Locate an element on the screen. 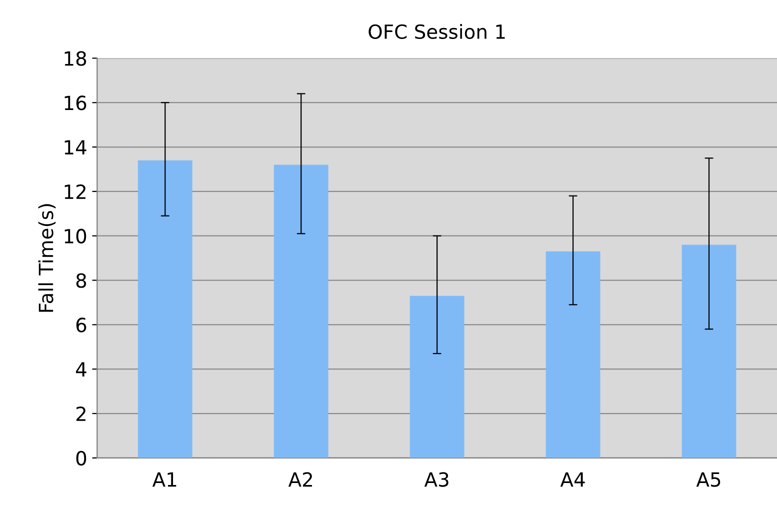  chart-title: OFC Session 1 is located at coordinates (436, 32).